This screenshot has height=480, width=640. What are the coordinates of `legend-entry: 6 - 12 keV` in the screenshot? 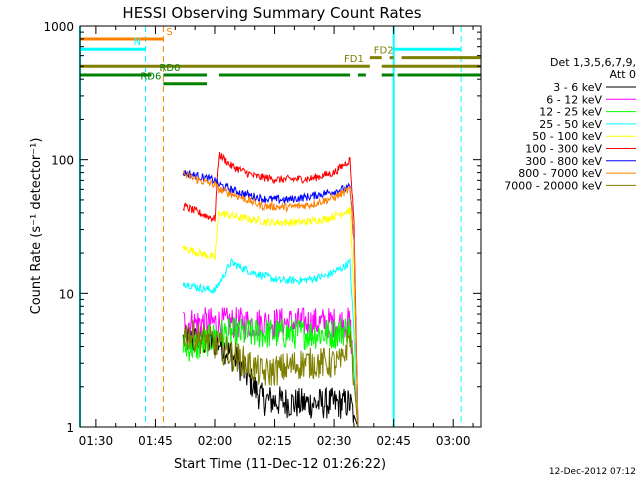 It's located at (574, 99).